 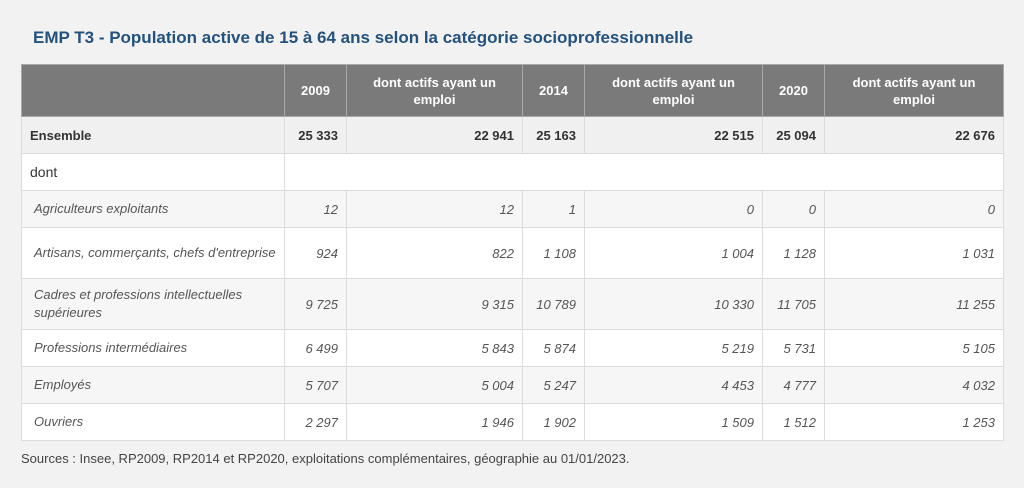 I want to click on cell: 1 004, so click(x=673, y=253).